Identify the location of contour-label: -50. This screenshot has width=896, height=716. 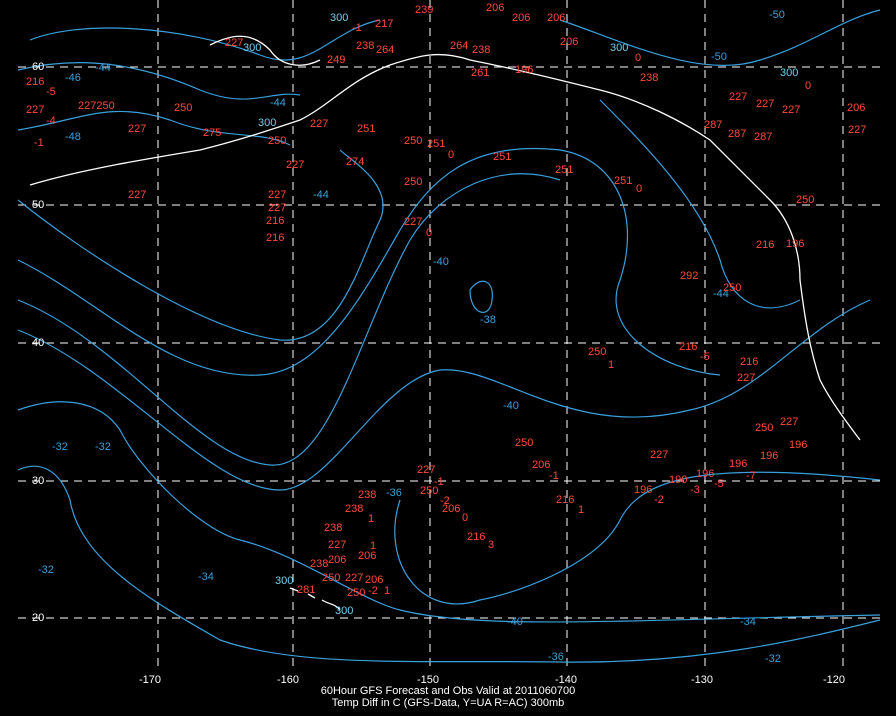
(719, 57).